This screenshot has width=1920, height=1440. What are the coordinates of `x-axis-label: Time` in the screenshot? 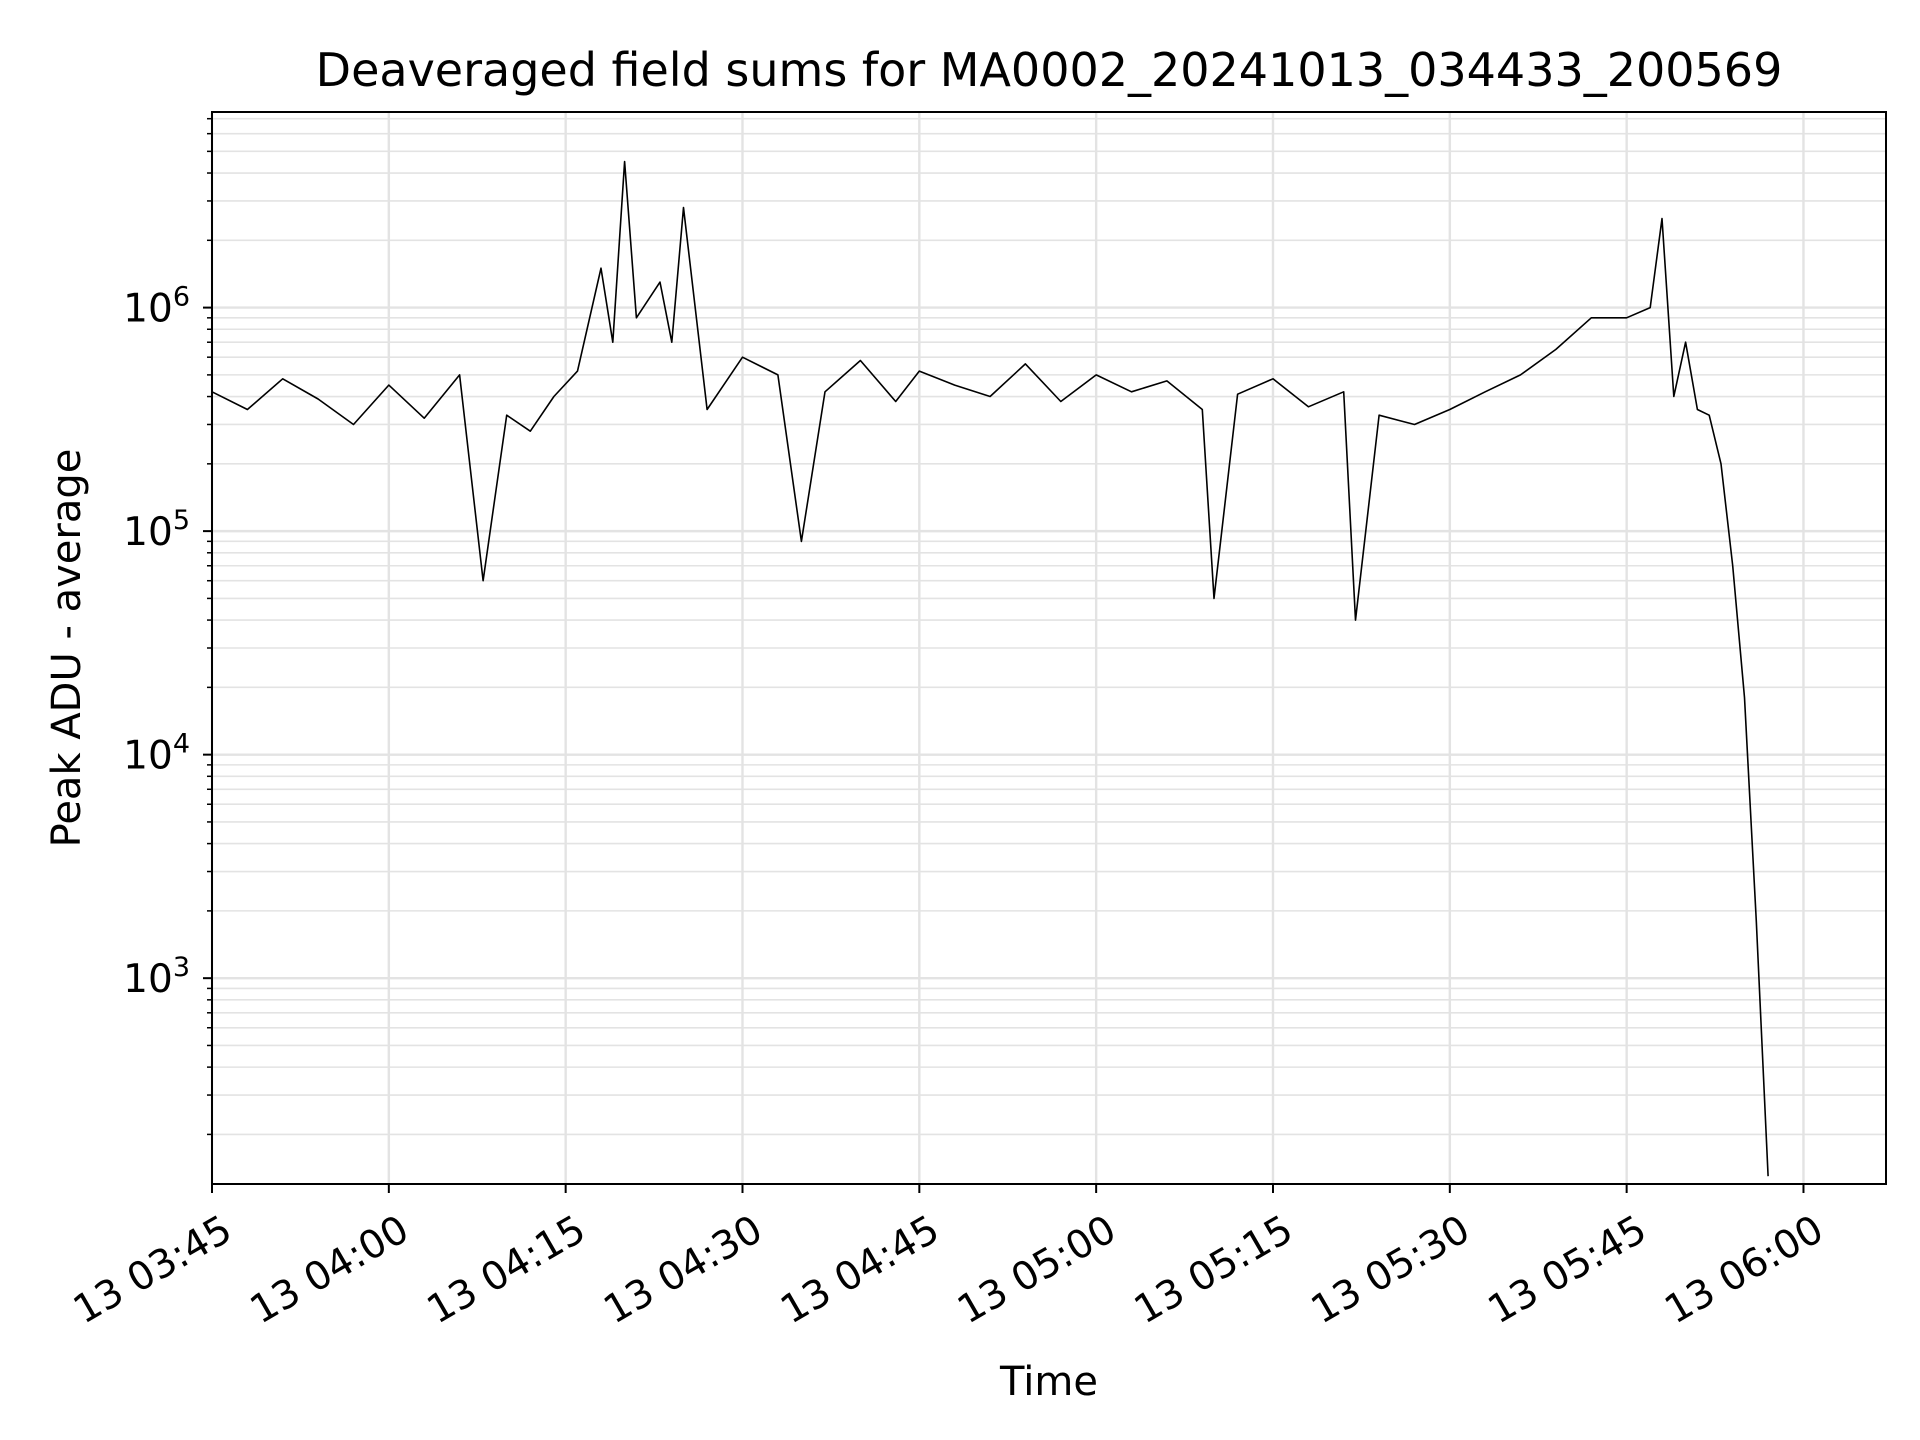 It's located at (1048, 1382).